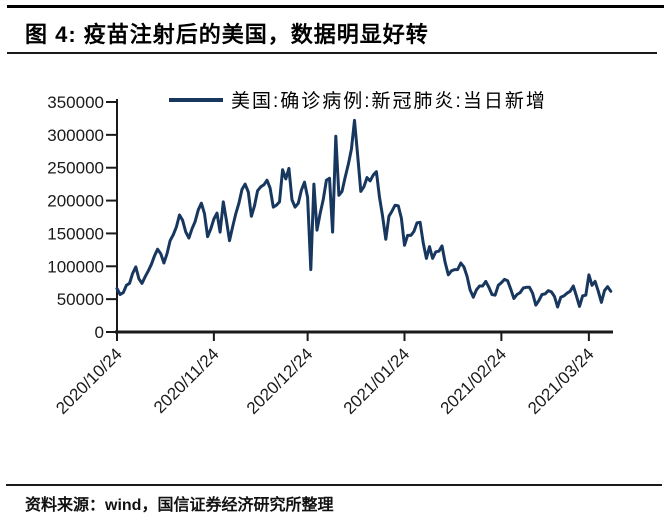  I want to click on x-axis-tick-label: 2021/01/24, so click(377, 381).